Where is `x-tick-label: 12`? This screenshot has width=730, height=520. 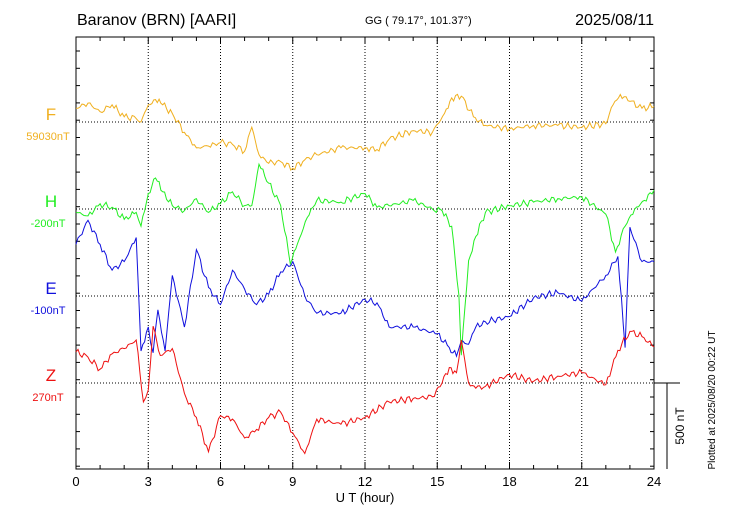
x-tick-label: 12 is located at coordinates (365, 481).